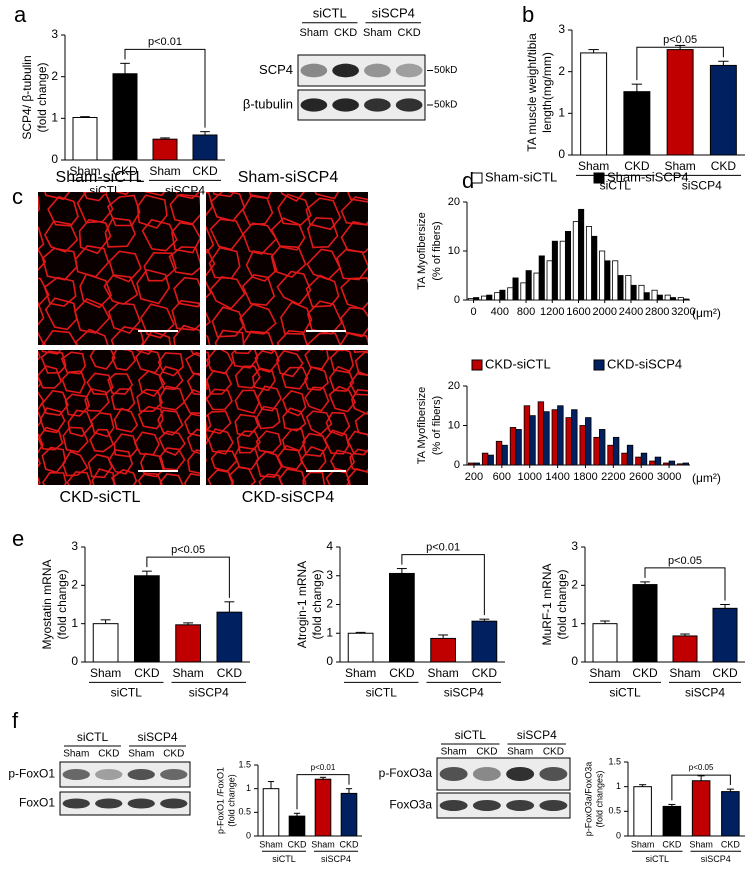 The width and height of the screenshot is (754, 876). What do you see at coordinates (287, 417) in the screenshot?
I see `micrograph` at bounding box center [287, 417].